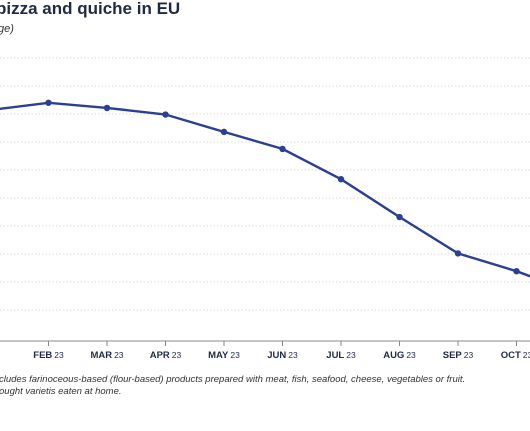  I want to click on x-tick-label: OCT 23, so click(515, 355).